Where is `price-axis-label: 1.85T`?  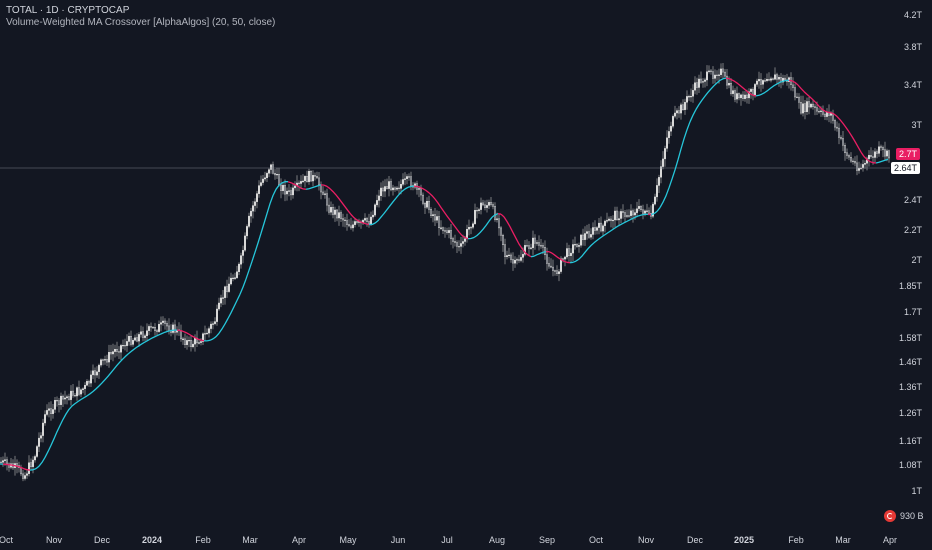
price-axis-label: 1.85T is located at coordinates (910, 286).